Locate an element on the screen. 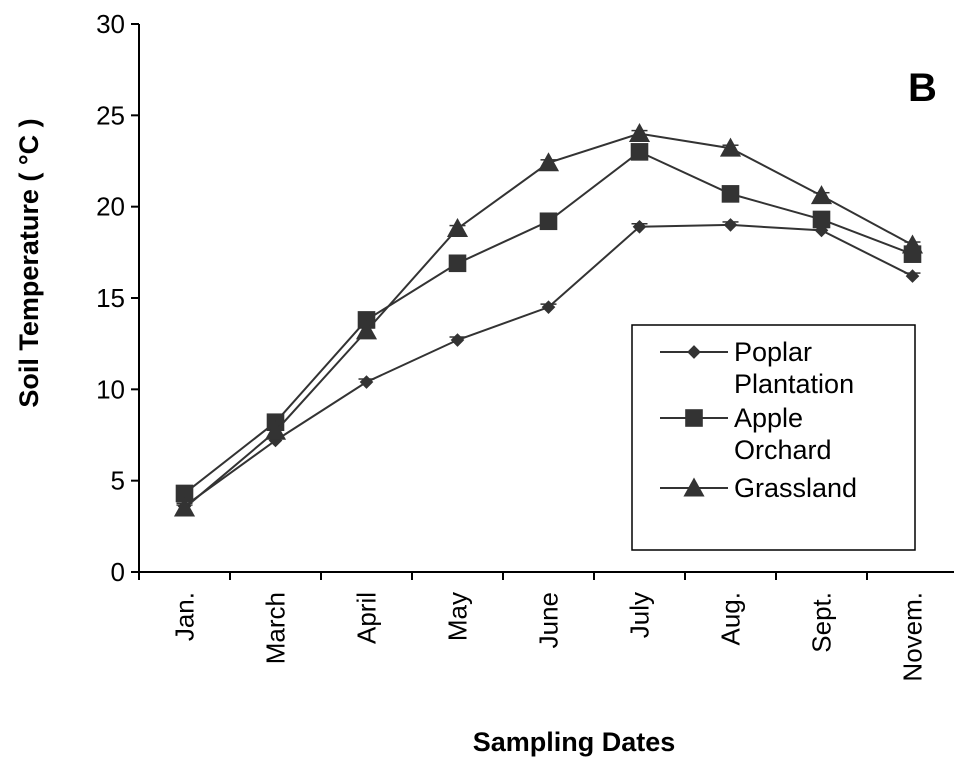  x-tick-label: July is located at coordinates (640, 615).